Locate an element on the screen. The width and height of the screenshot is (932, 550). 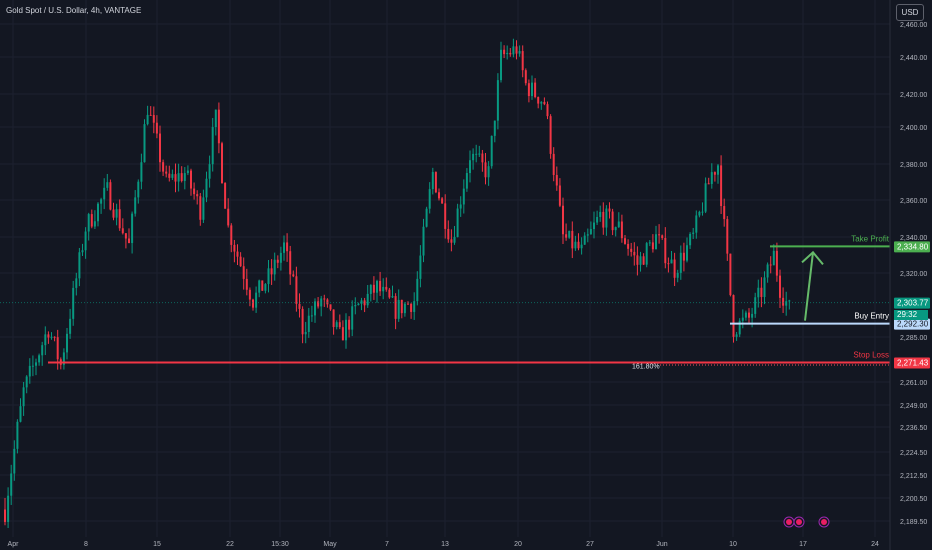
buy-entry-label: Buy Entry is located at coordinates (871, 316).